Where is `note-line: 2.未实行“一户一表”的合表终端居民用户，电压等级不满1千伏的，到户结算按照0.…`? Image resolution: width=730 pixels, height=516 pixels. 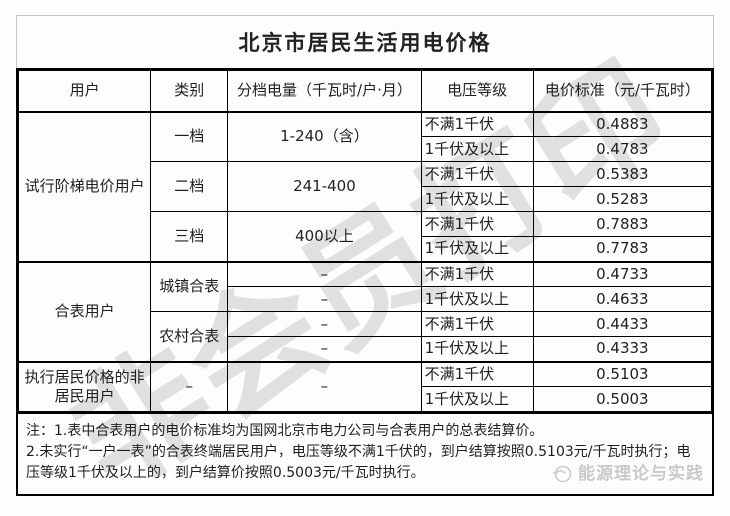 note-line: 2.未实行“一户一表”的合表终端居民用户，电压等级不满1千伏的，到户结算按照0.… is located at coordinates (358, 462).